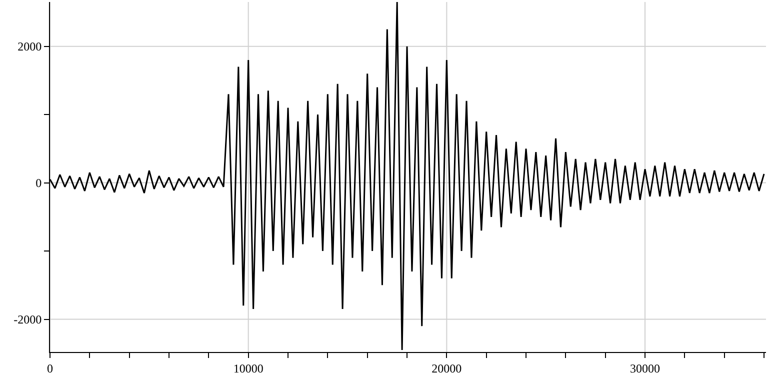 This screenshot has width=768, height=384. Describe the element at coordinates (28, 319) in the screenshot. I see `y-tick-label: -2000` at that location.